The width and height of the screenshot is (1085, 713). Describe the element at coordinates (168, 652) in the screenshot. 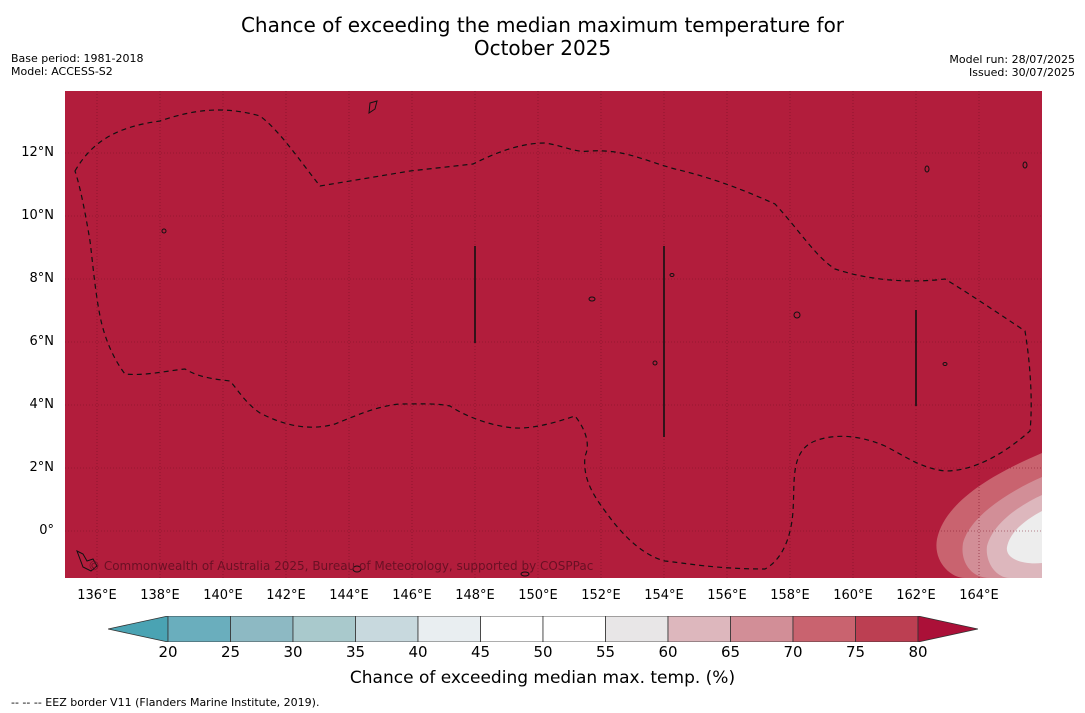

I see `colorbar-tick-label: 20` at that location.